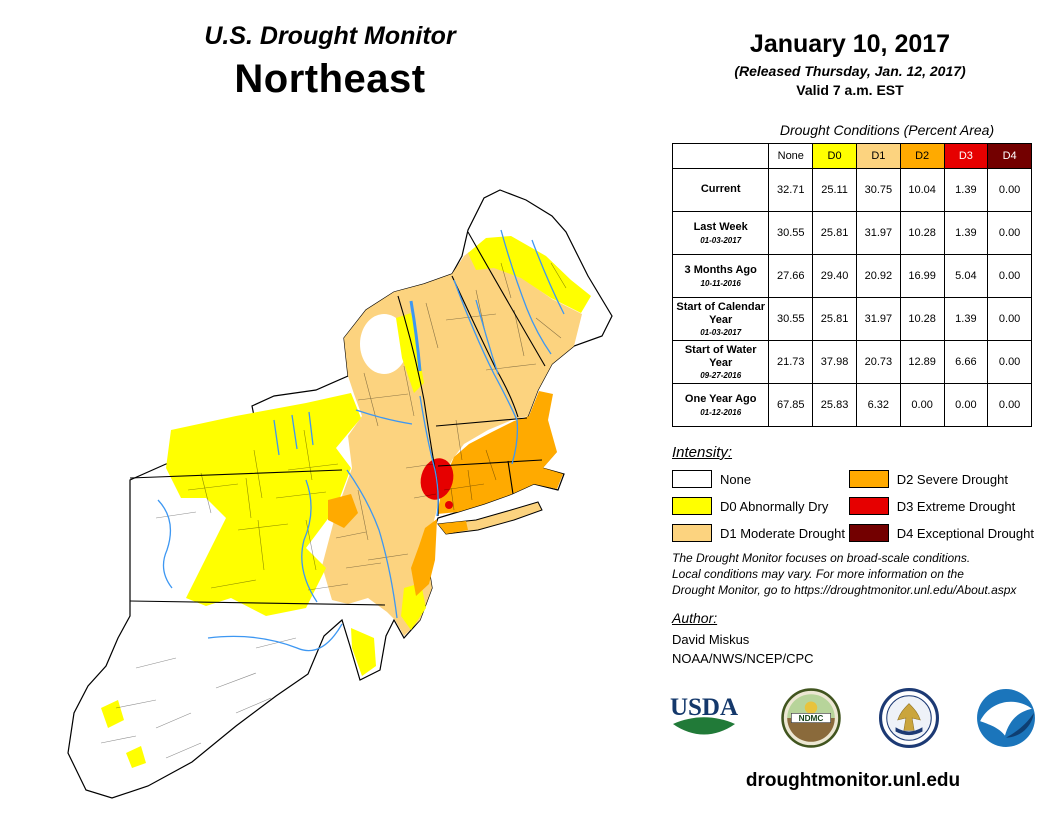  I want to click on row-label: One Year Ago, so click(720, 399).